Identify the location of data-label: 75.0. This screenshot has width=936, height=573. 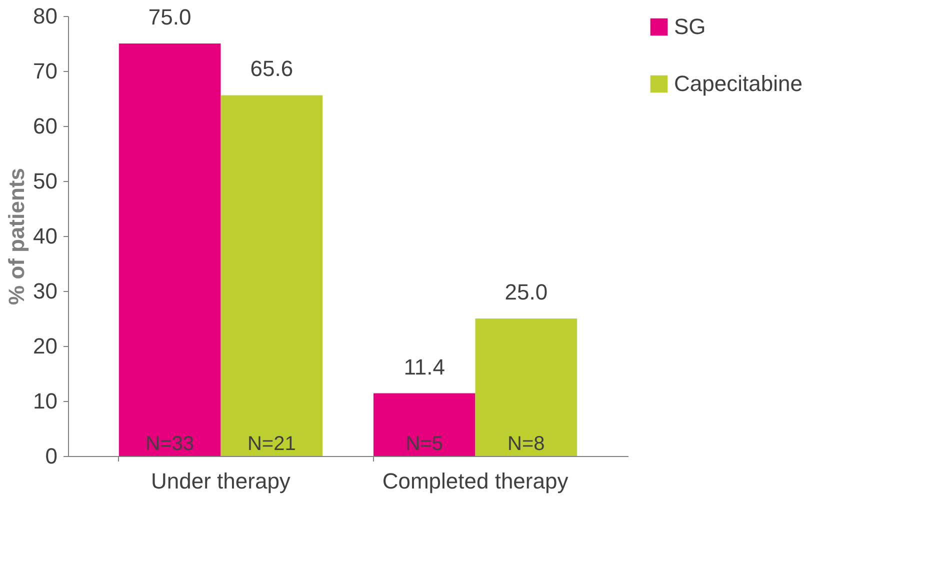
(170, 17).